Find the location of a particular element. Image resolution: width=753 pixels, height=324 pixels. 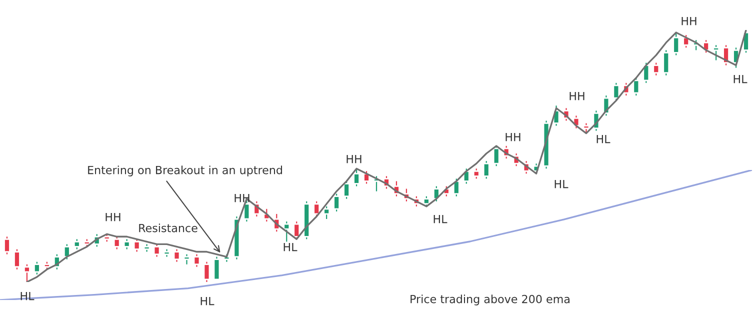

annotation: Resistance is located at coordinates (168, 228).